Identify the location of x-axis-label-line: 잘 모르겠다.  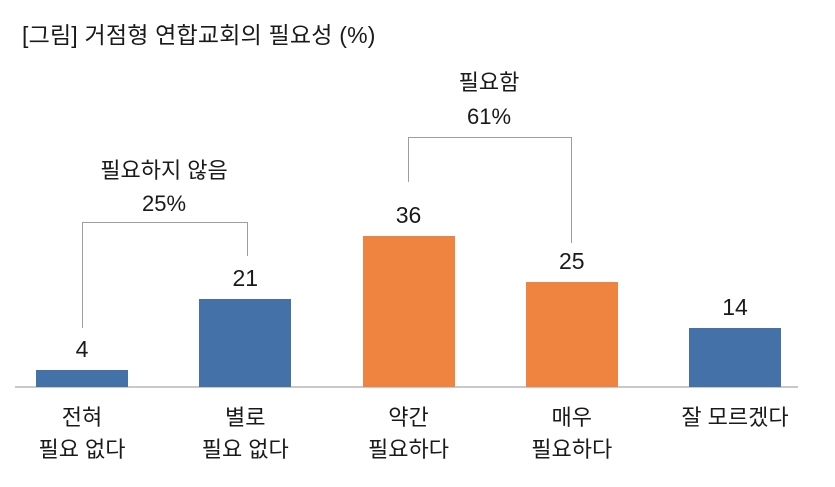
(735, 417).